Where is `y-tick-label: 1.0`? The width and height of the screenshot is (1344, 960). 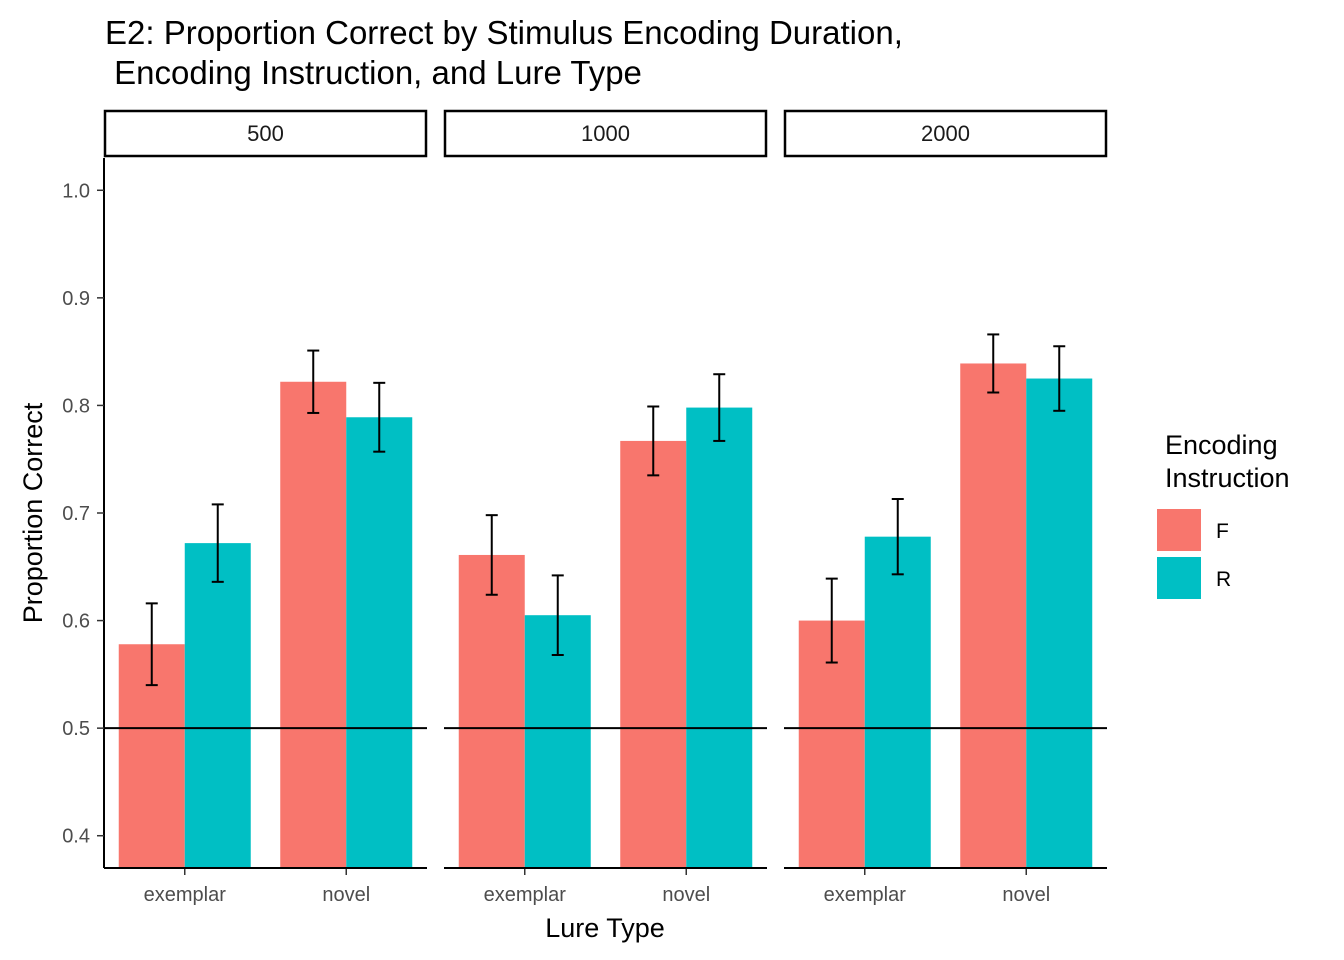
y-tick-label: 1.0 is located at coordinates (76, 191).